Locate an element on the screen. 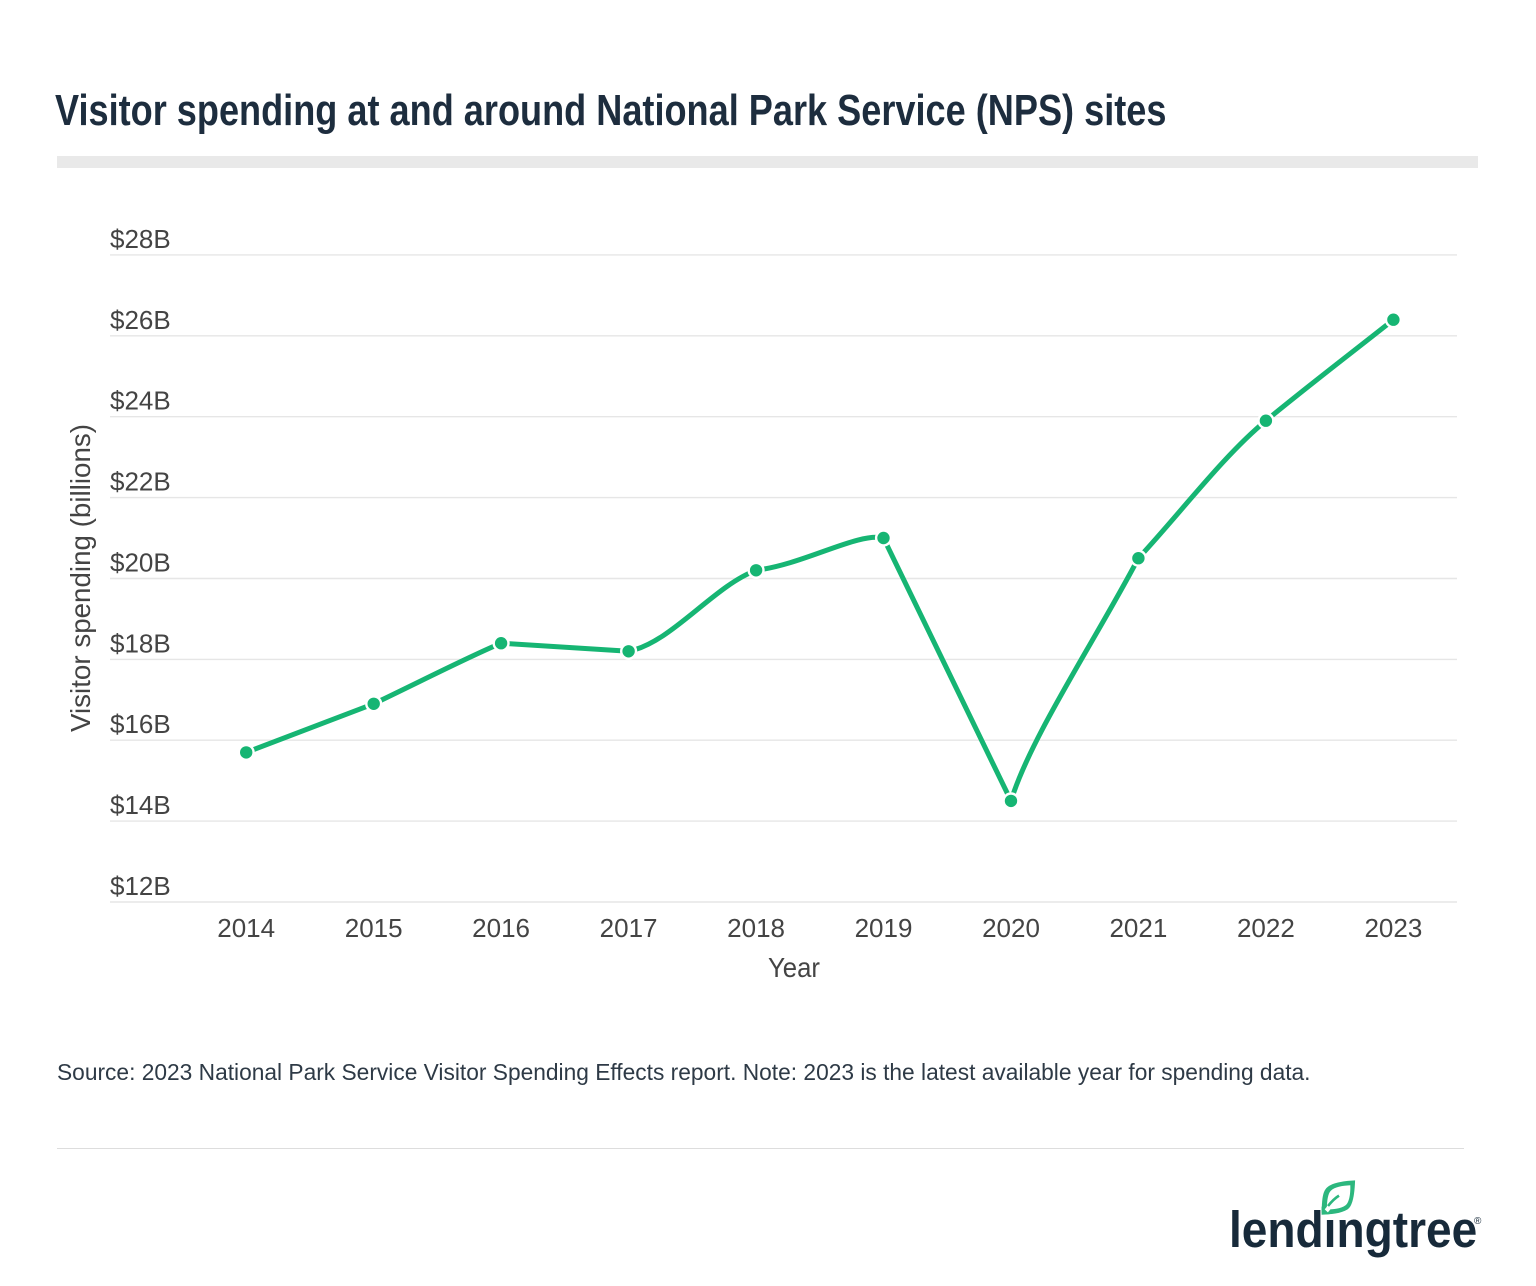 The width and height of the screenshot is (1536, 1286). svg-text: Year is located at coordinates (794, 967).